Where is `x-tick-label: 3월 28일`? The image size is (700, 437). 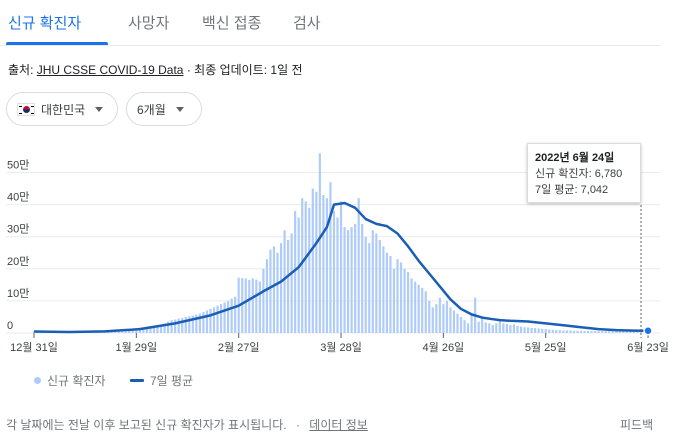 x-tick-label: 3월 28일 is located at coordinates (341, 347).